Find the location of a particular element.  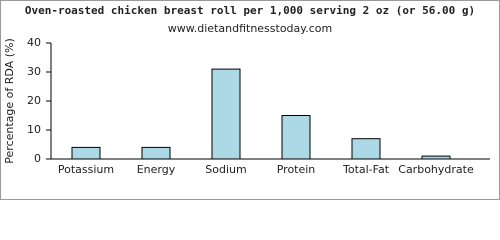

chart-subtitle: www.dietandfitnesstoday.com is located at coordinates (250, 28).